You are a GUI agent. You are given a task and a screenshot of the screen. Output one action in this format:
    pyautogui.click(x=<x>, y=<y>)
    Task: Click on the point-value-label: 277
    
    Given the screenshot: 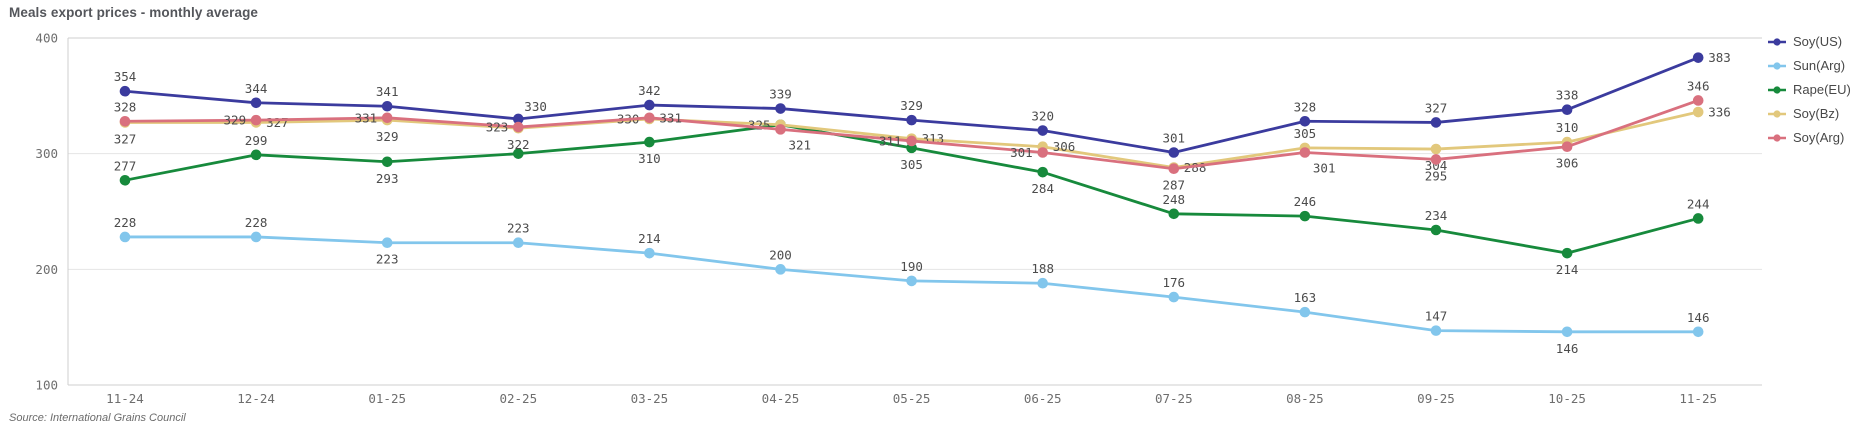 What is the action you would take?
    pyautogui.click(x=125, y=165)
    